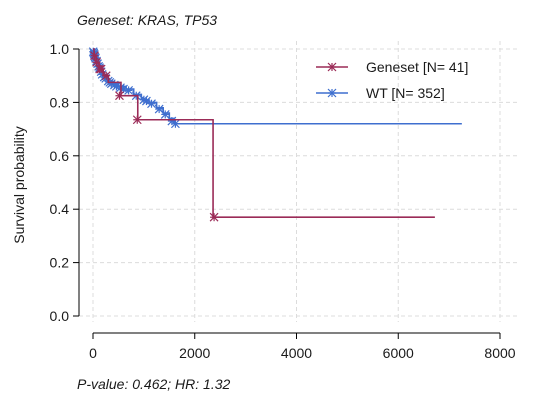  I want to click on legend-label: Geneset [N= 41], so click(417, 67).